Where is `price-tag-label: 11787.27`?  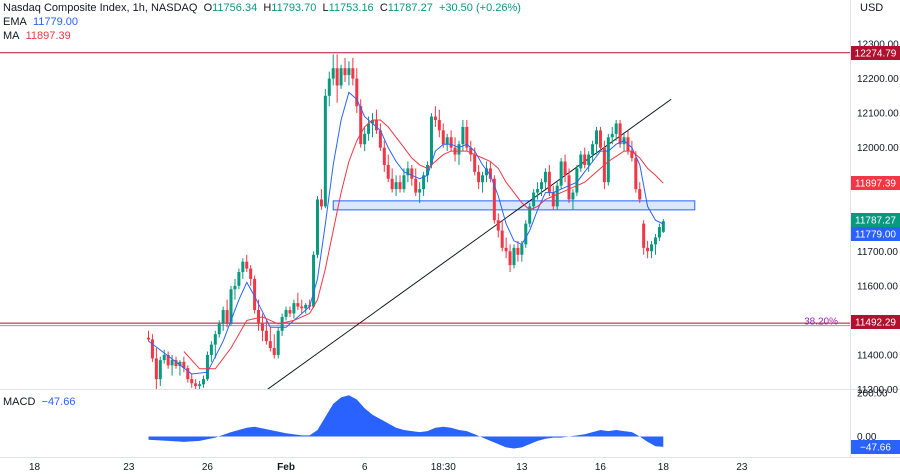
price-tag-label: 11787.27 is located at coordinates (875, 221).